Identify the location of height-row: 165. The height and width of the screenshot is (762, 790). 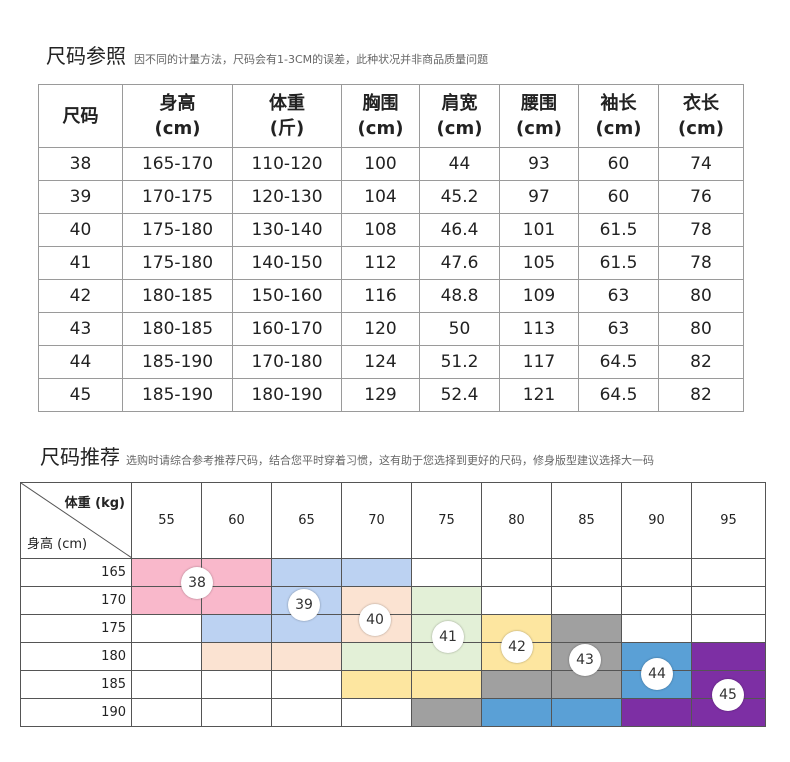
(393, 572).